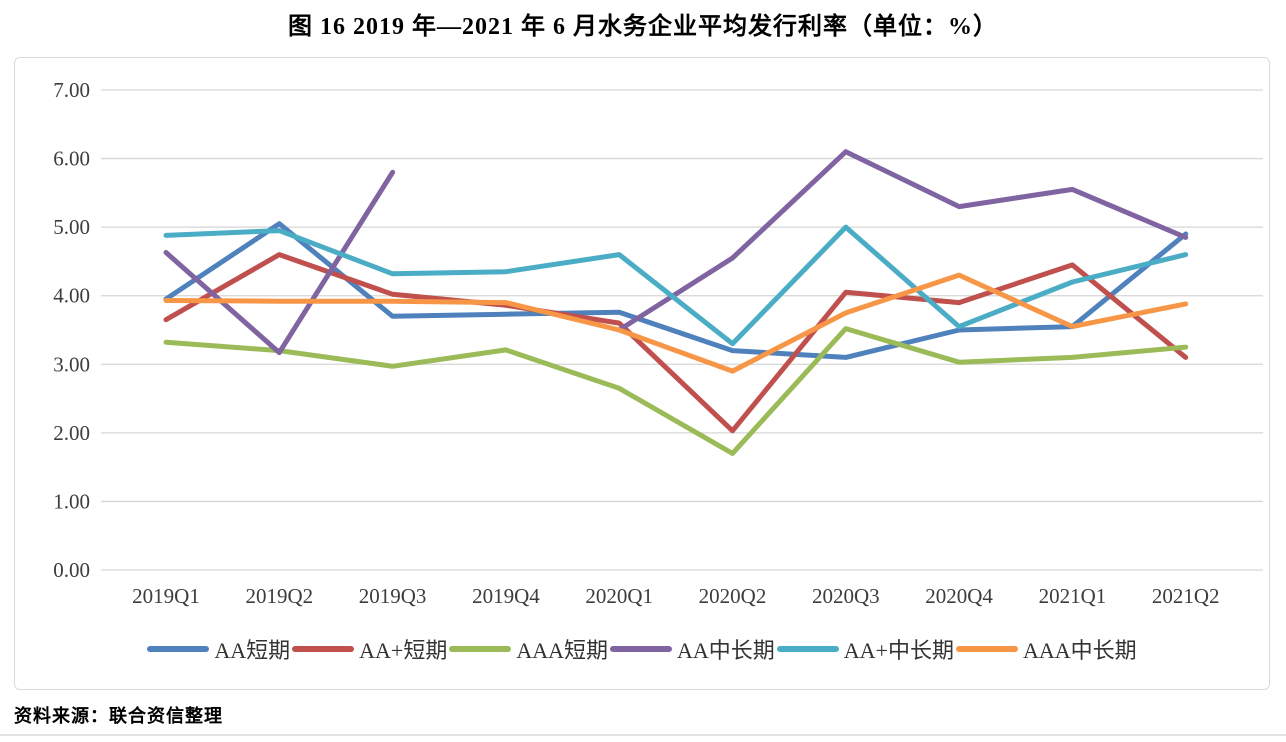  Describe the element at coordinates (733, 596) in the screenshot. I see `x-axis-tick-label: 2020Q2` at that location.